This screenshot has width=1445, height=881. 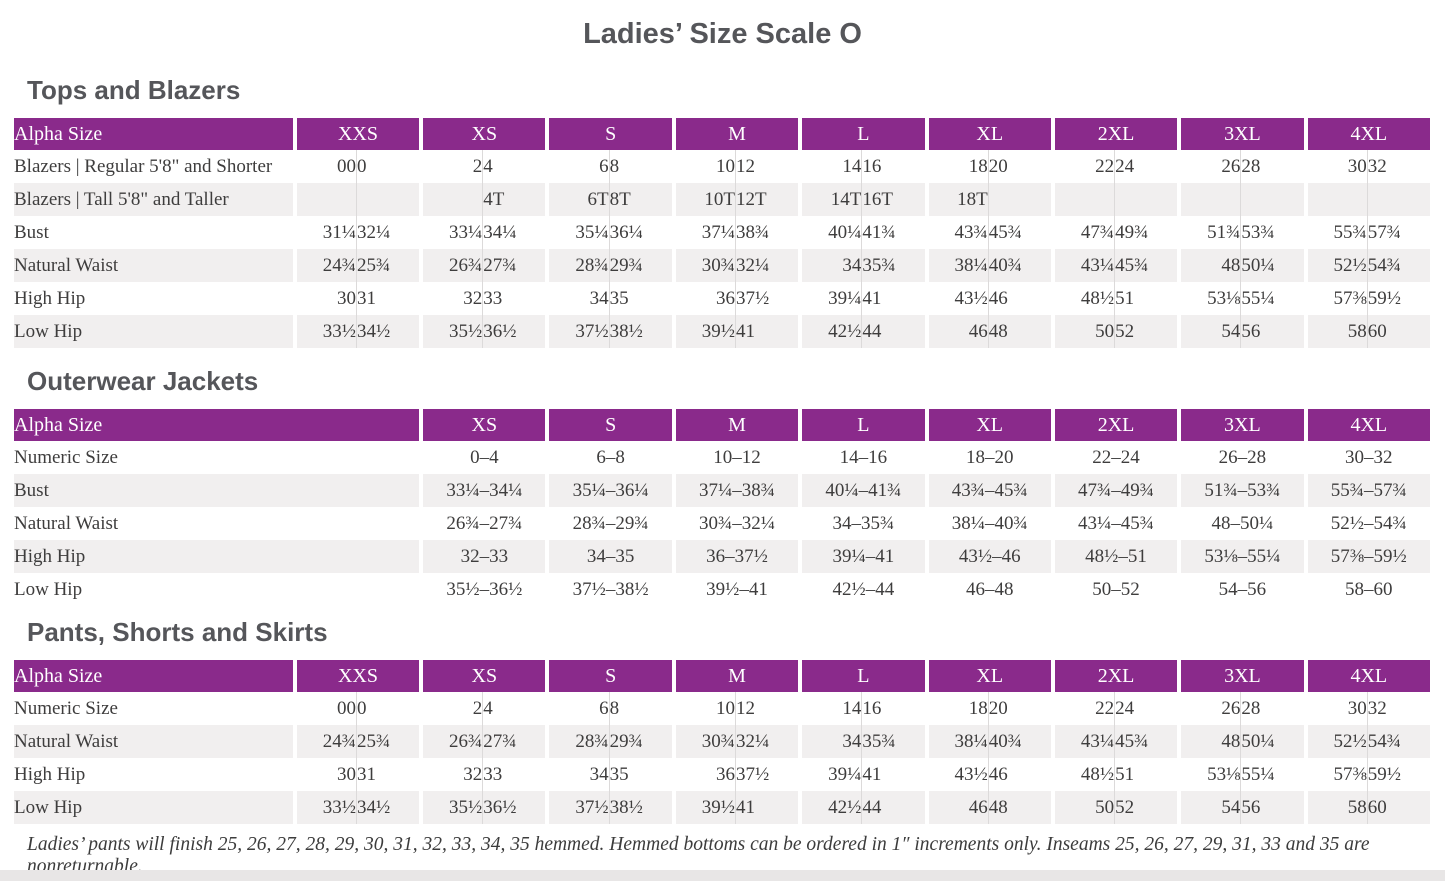 I want to click on row-label: Bust, so click(x=153, y=232).